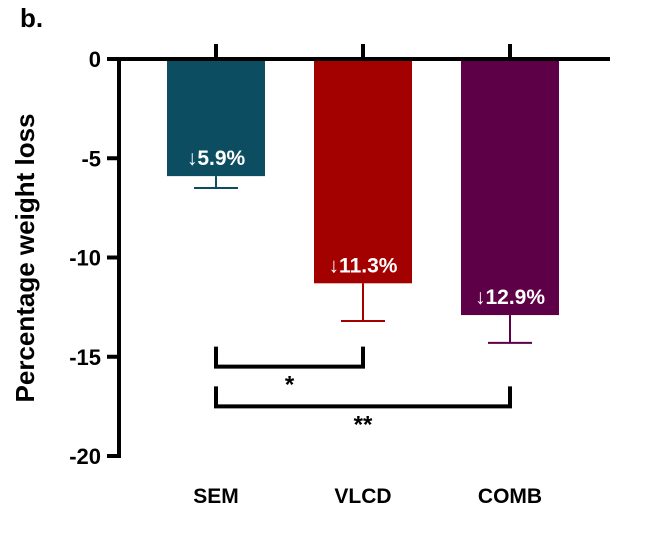 This screenshot has width=652, height=536. Describe the element at coordinates (363, 172) in the screenshot. I see `bar-vlcd` at that location.